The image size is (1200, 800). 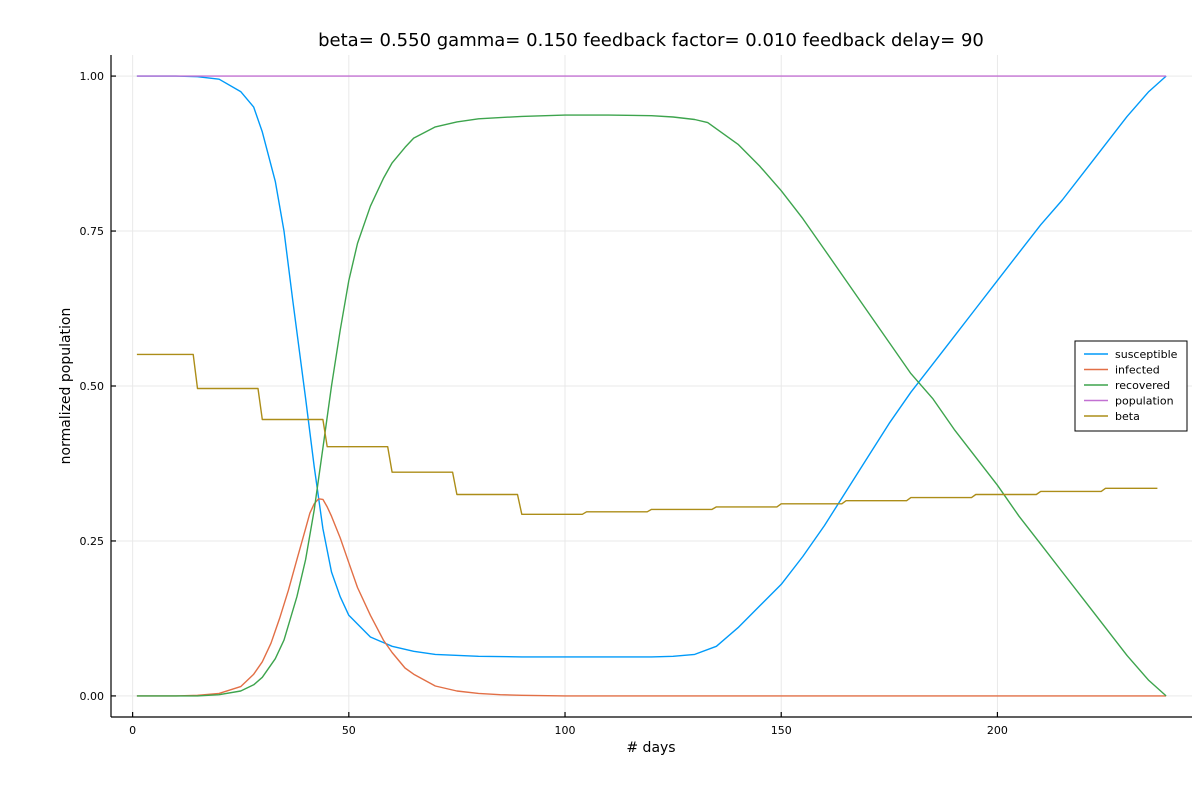 I want to click on x-tick-label: 0, so click(x=132, y=730).